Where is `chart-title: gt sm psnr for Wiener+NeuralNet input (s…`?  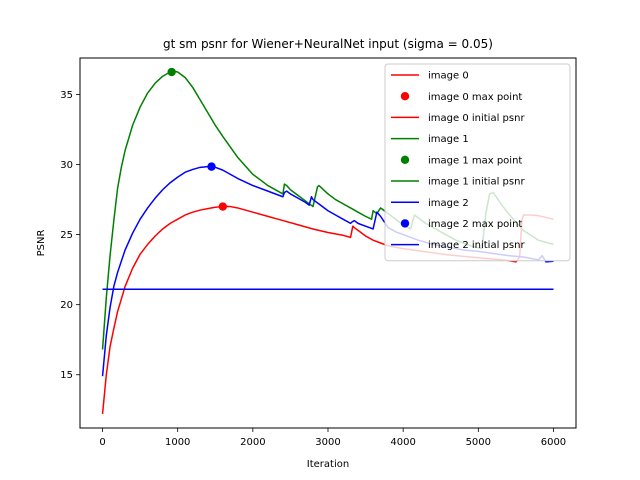 chart-title: gt sm psnr for Wiener+NeuralNet input (s… is located at coordinates (328, 44).